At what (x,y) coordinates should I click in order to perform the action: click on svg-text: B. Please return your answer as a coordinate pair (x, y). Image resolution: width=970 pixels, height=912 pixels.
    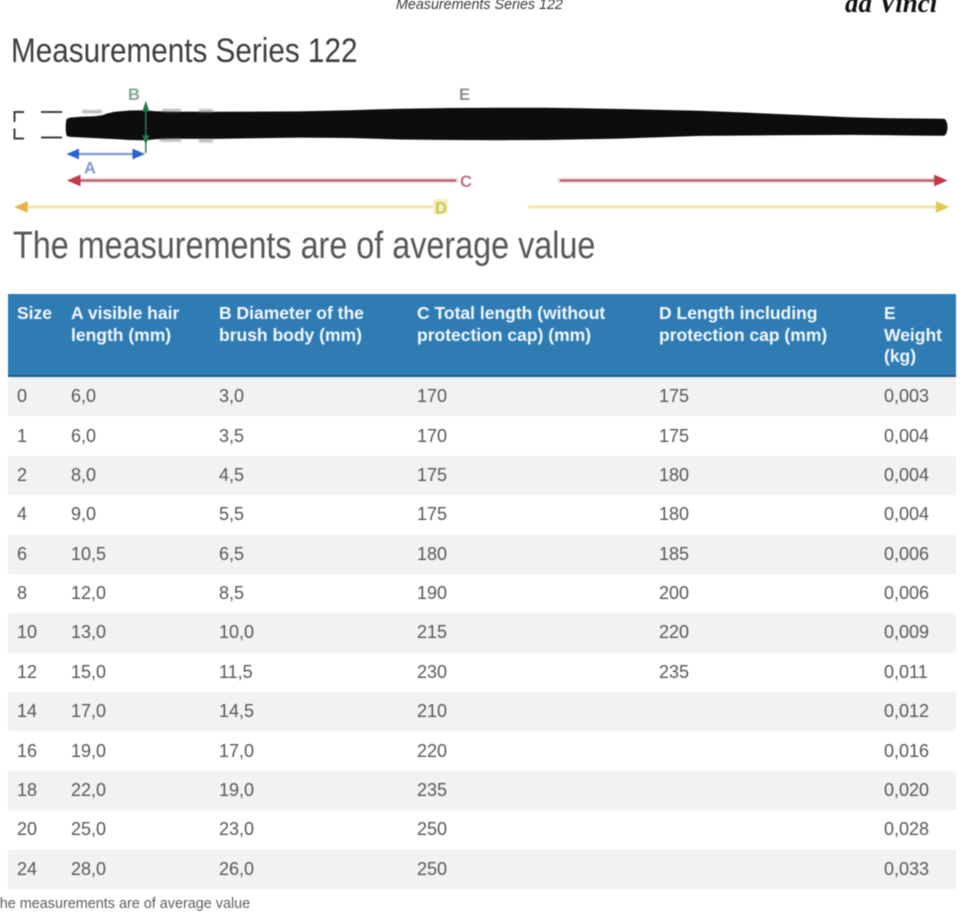
    Looking at the image, I should click on (134, 95).